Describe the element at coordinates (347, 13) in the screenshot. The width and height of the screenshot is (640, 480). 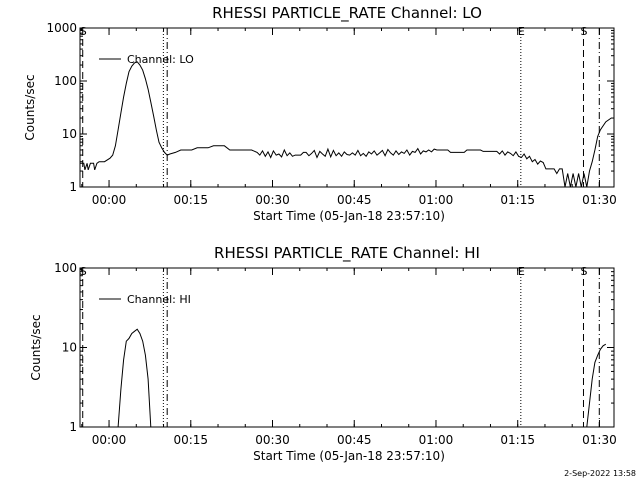
I see `chart-title: RHESSI PARTICLE_RATE Channel: LO` at that location.